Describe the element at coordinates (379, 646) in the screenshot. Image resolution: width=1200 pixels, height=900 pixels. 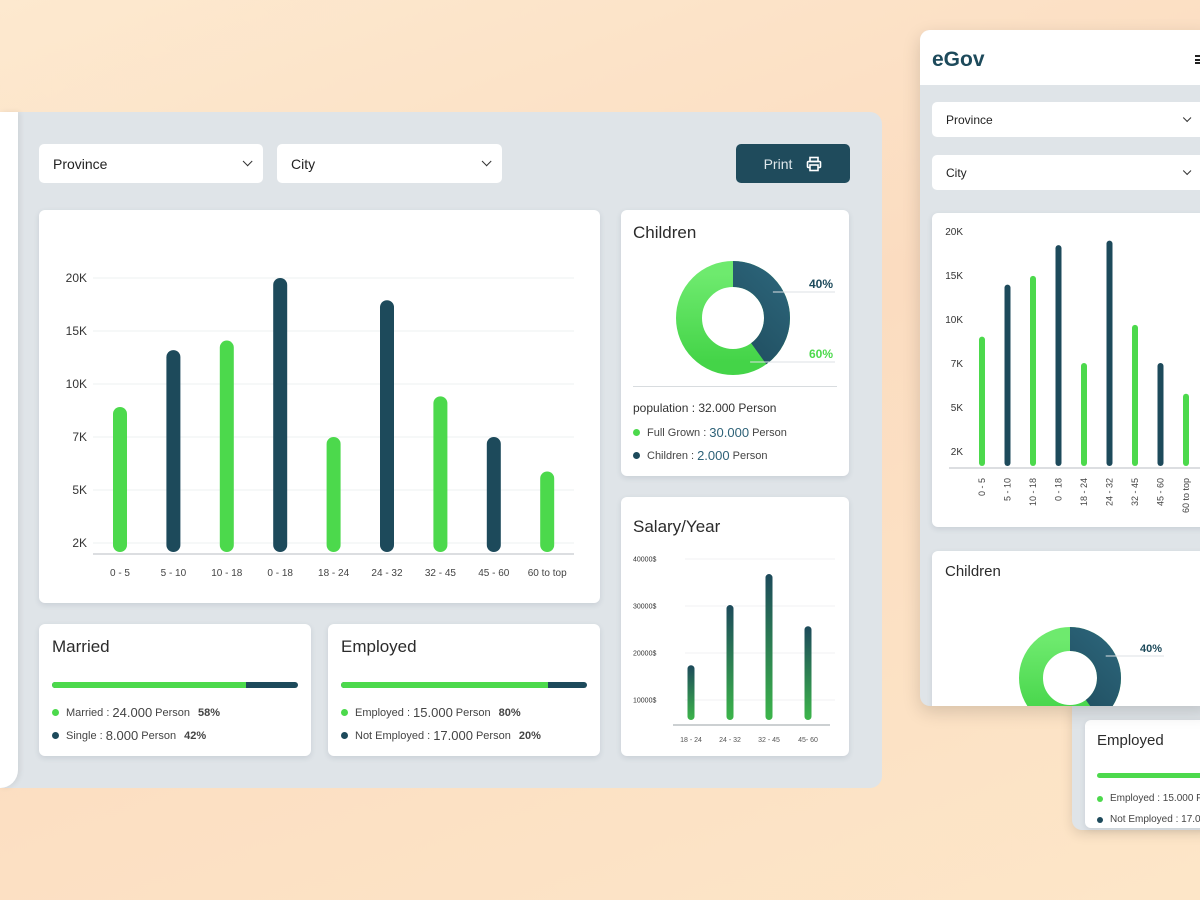
I see `employed-title: Employed` at that location.